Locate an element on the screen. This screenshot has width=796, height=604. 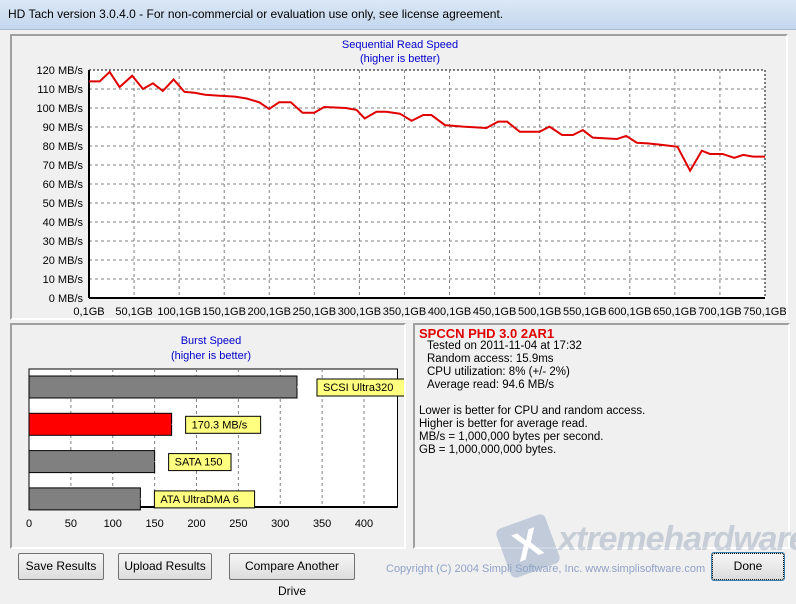
average-read: Average read: 94.6 MB/s is located at coordinates (490, 385).